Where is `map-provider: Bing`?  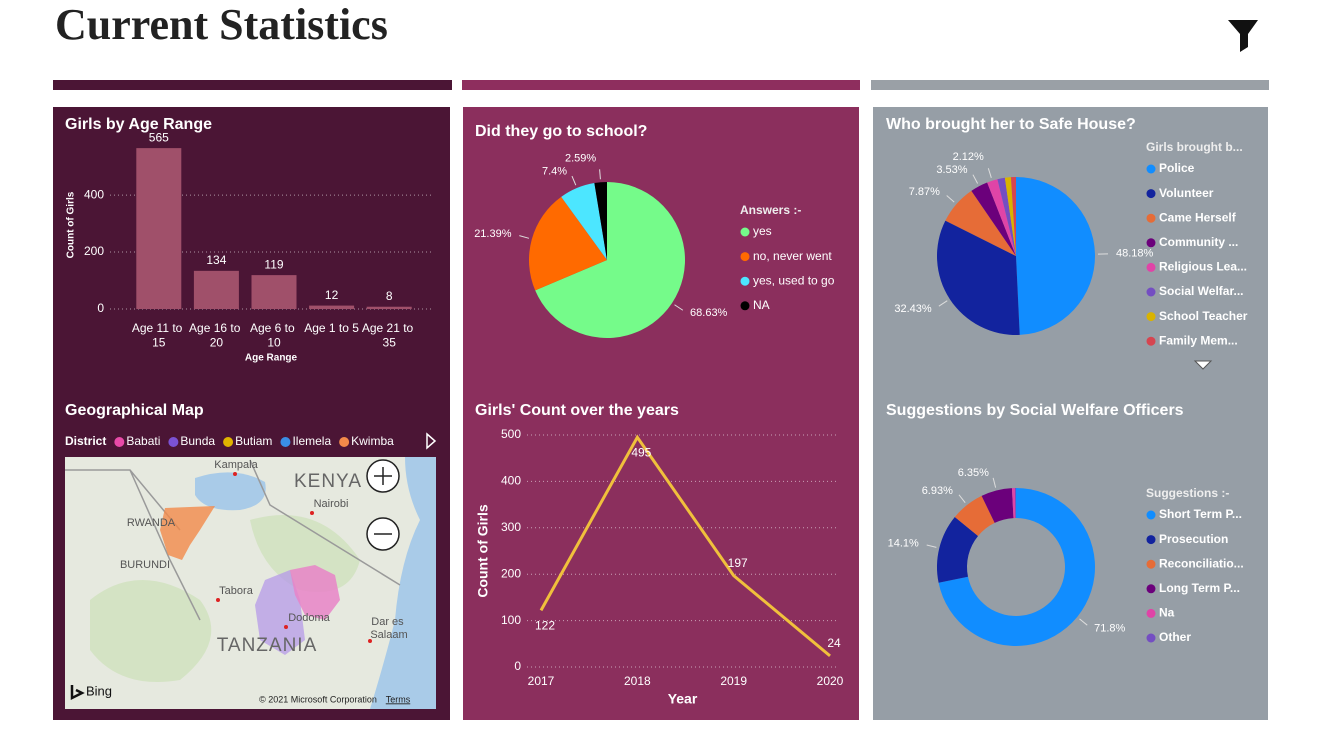 map-provider: Bing is located at coordinates (99, 690).